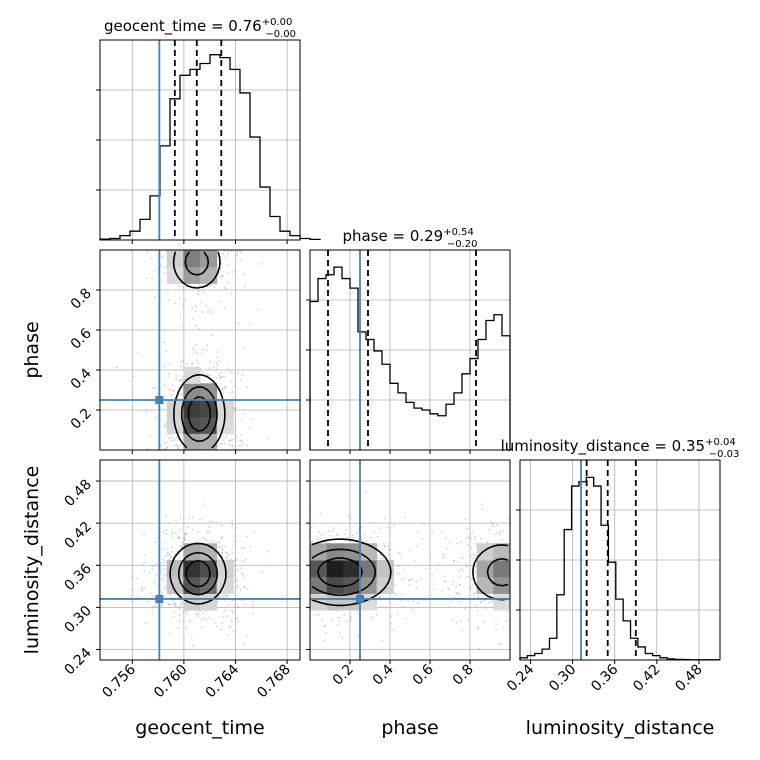  Describe the element at coordinates (409, 238) in the screenshot. I see `panel-title-phase: phase = 0.29+0.54 −0.20` at that location.